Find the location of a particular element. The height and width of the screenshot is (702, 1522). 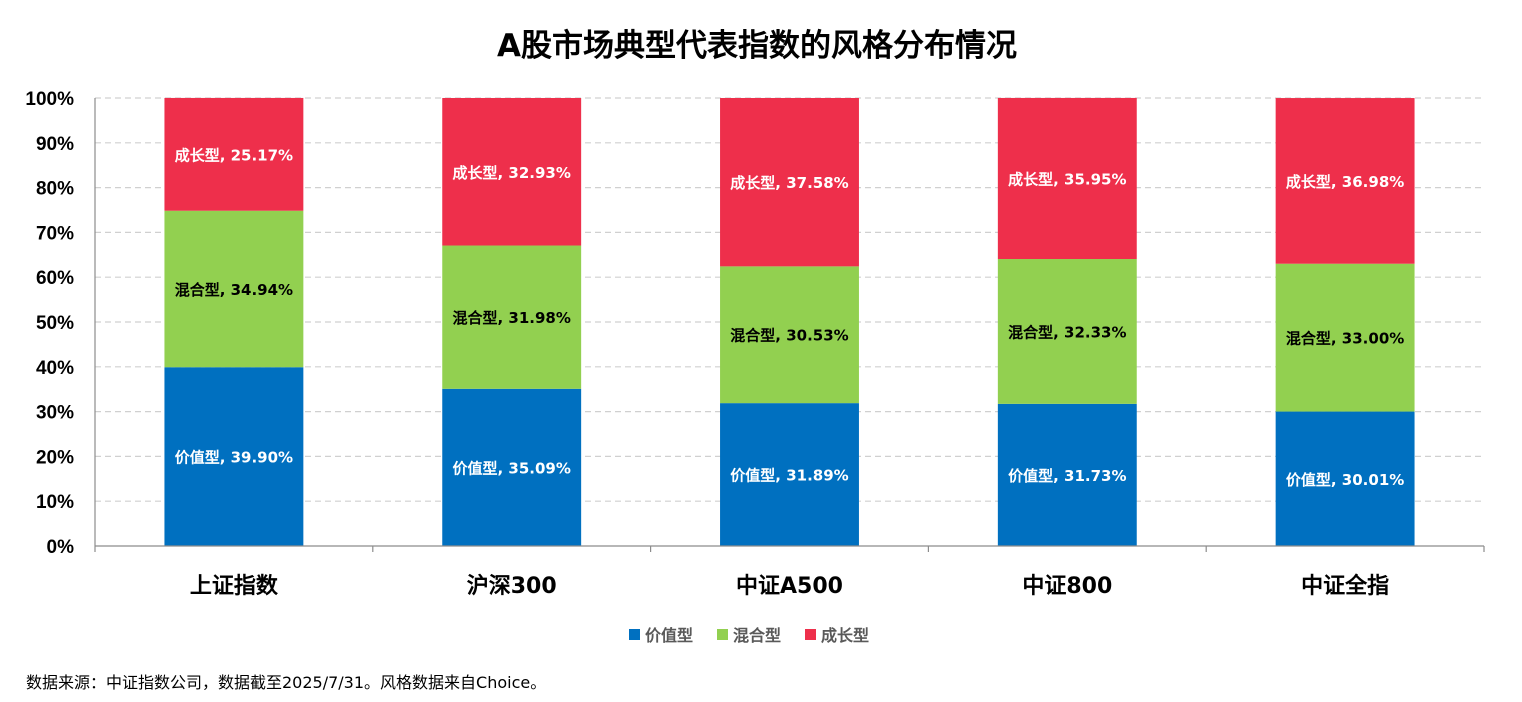

data-label: 价值型, 39.90% is located at coordinates (234, 458).